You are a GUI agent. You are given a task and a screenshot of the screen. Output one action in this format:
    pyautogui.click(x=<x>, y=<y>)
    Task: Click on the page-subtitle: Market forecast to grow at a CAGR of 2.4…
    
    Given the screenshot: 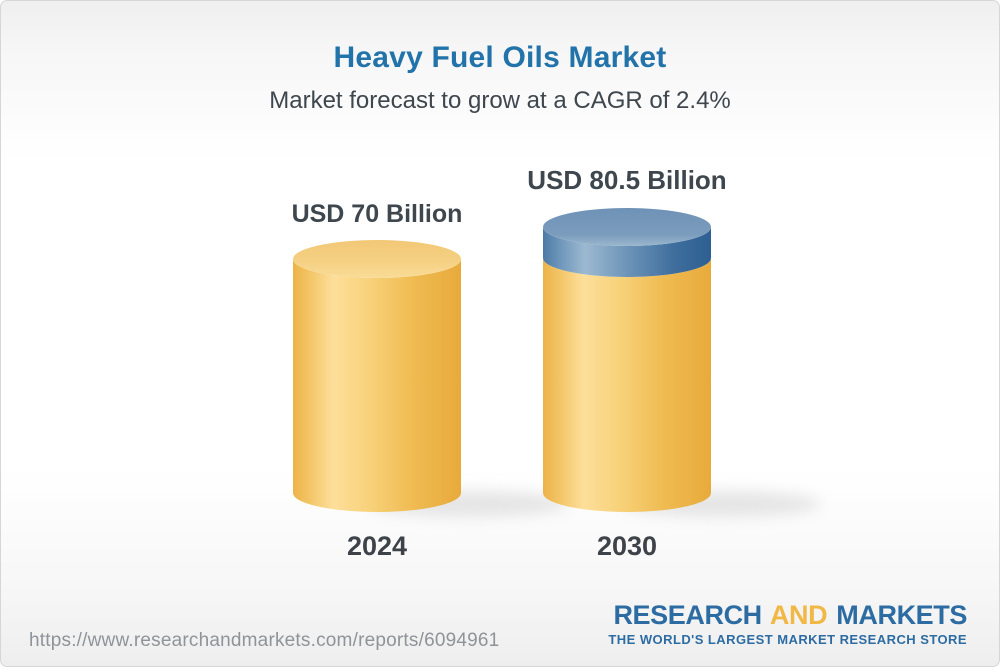 What is the action you would take?
    pyautogui.click(x=500, y=100)
    